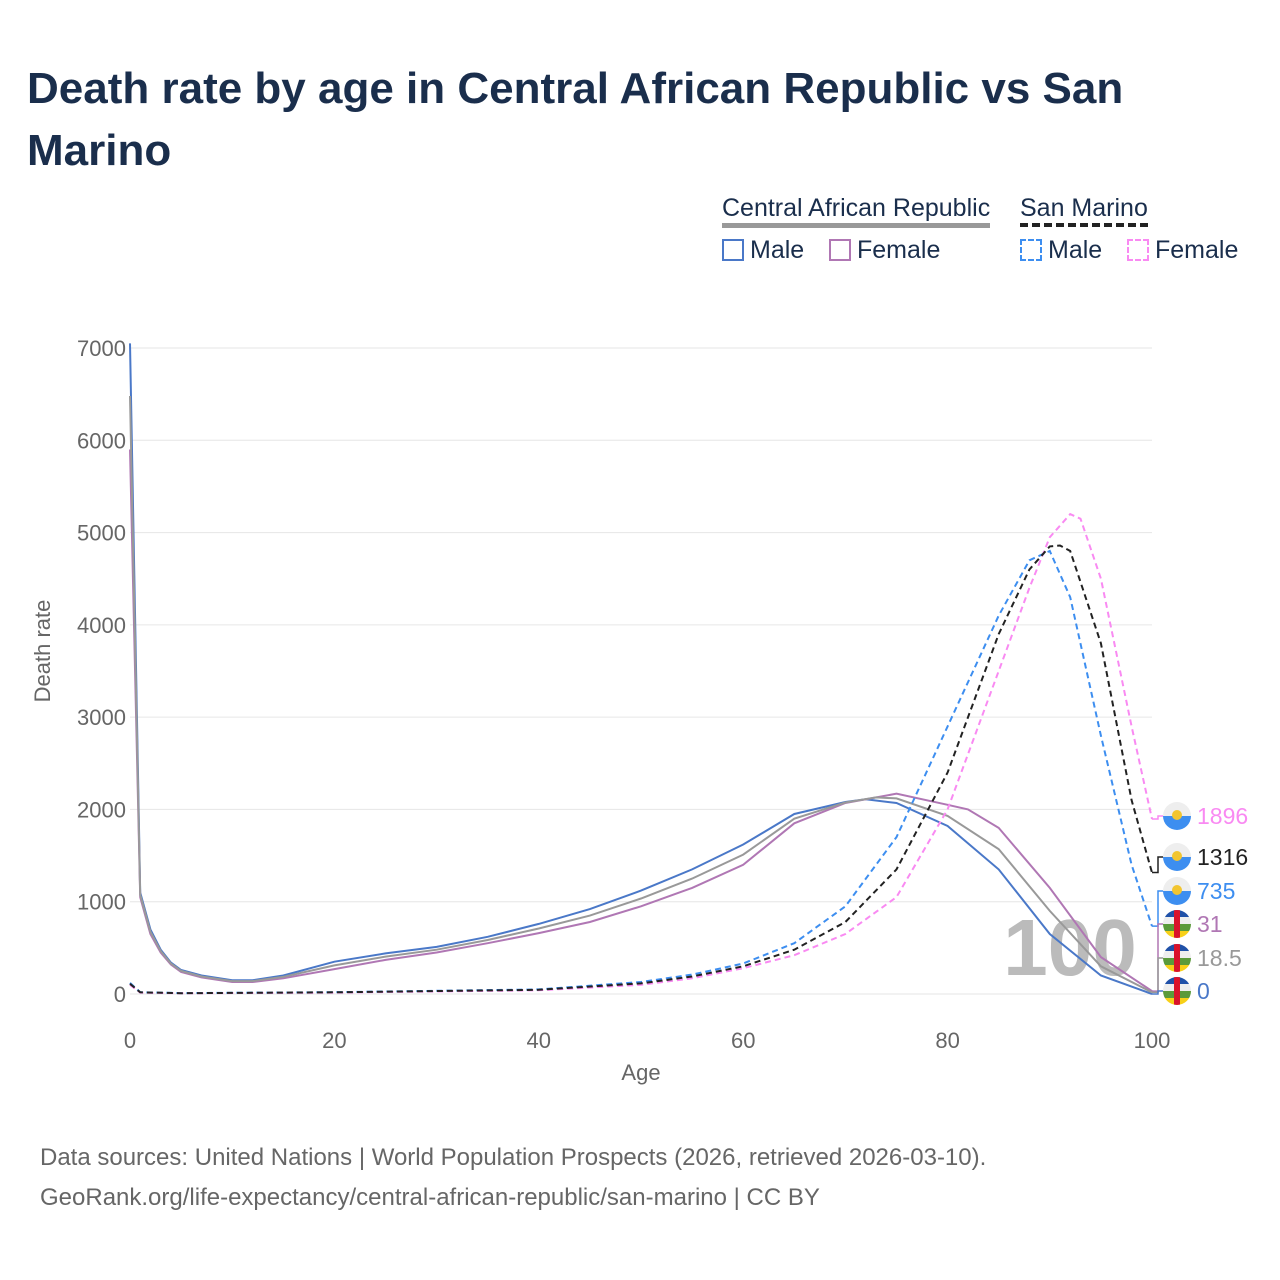 The image size is (1280, 1280). I want to click on end-value-label: 1896, so click(1222, 816).